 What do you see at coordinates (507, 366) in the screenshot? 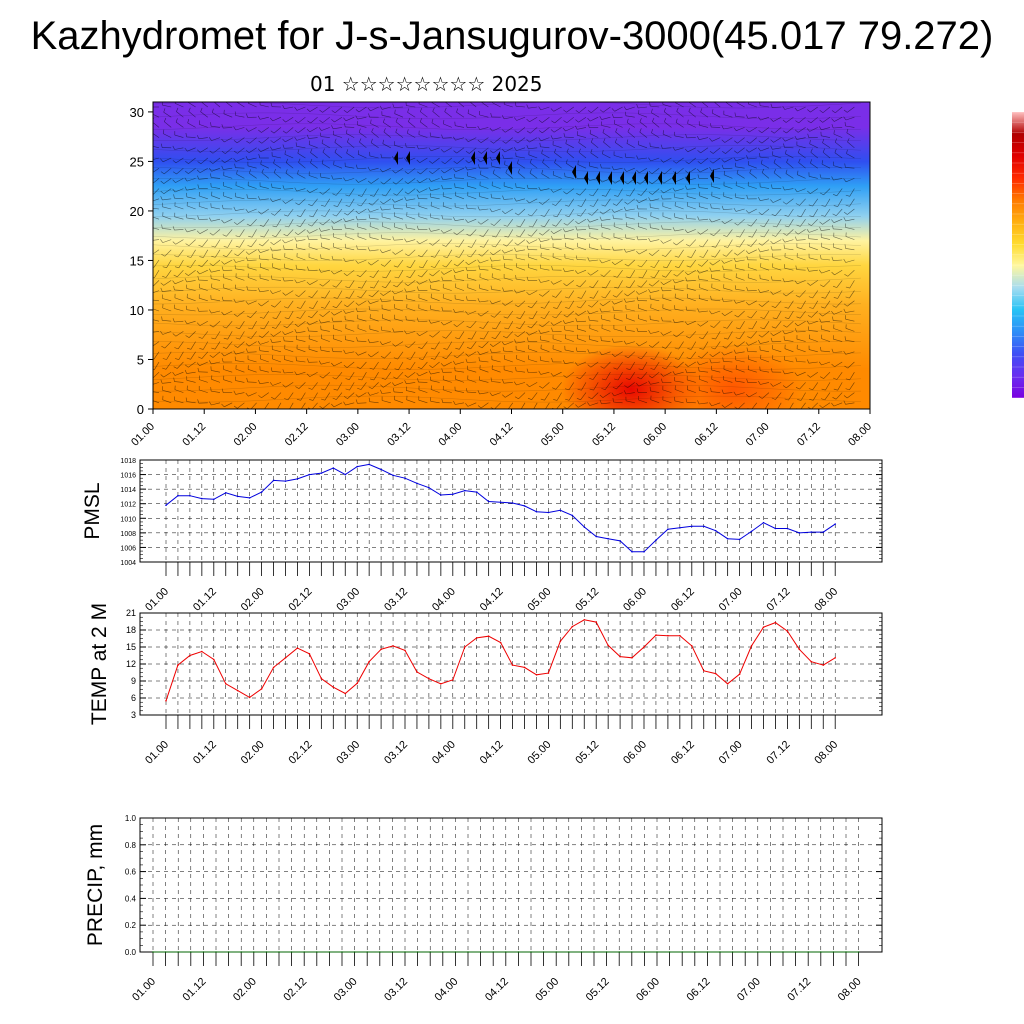
I see `heatmap-contour` at bounding box center [507, 366].